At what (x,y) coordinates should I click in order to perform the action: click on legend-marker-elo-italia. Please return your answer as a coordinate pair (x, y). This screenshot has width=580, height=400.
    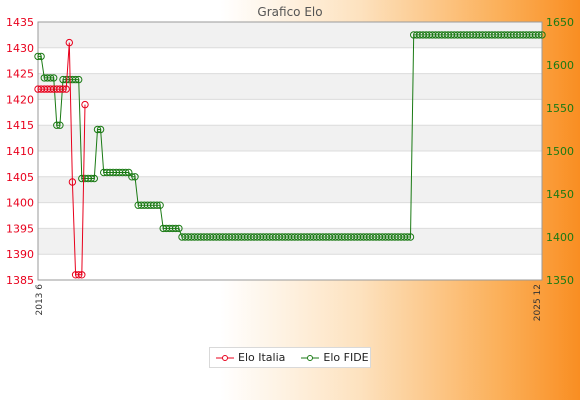
    Looking at the image, I should click on (225, 357).